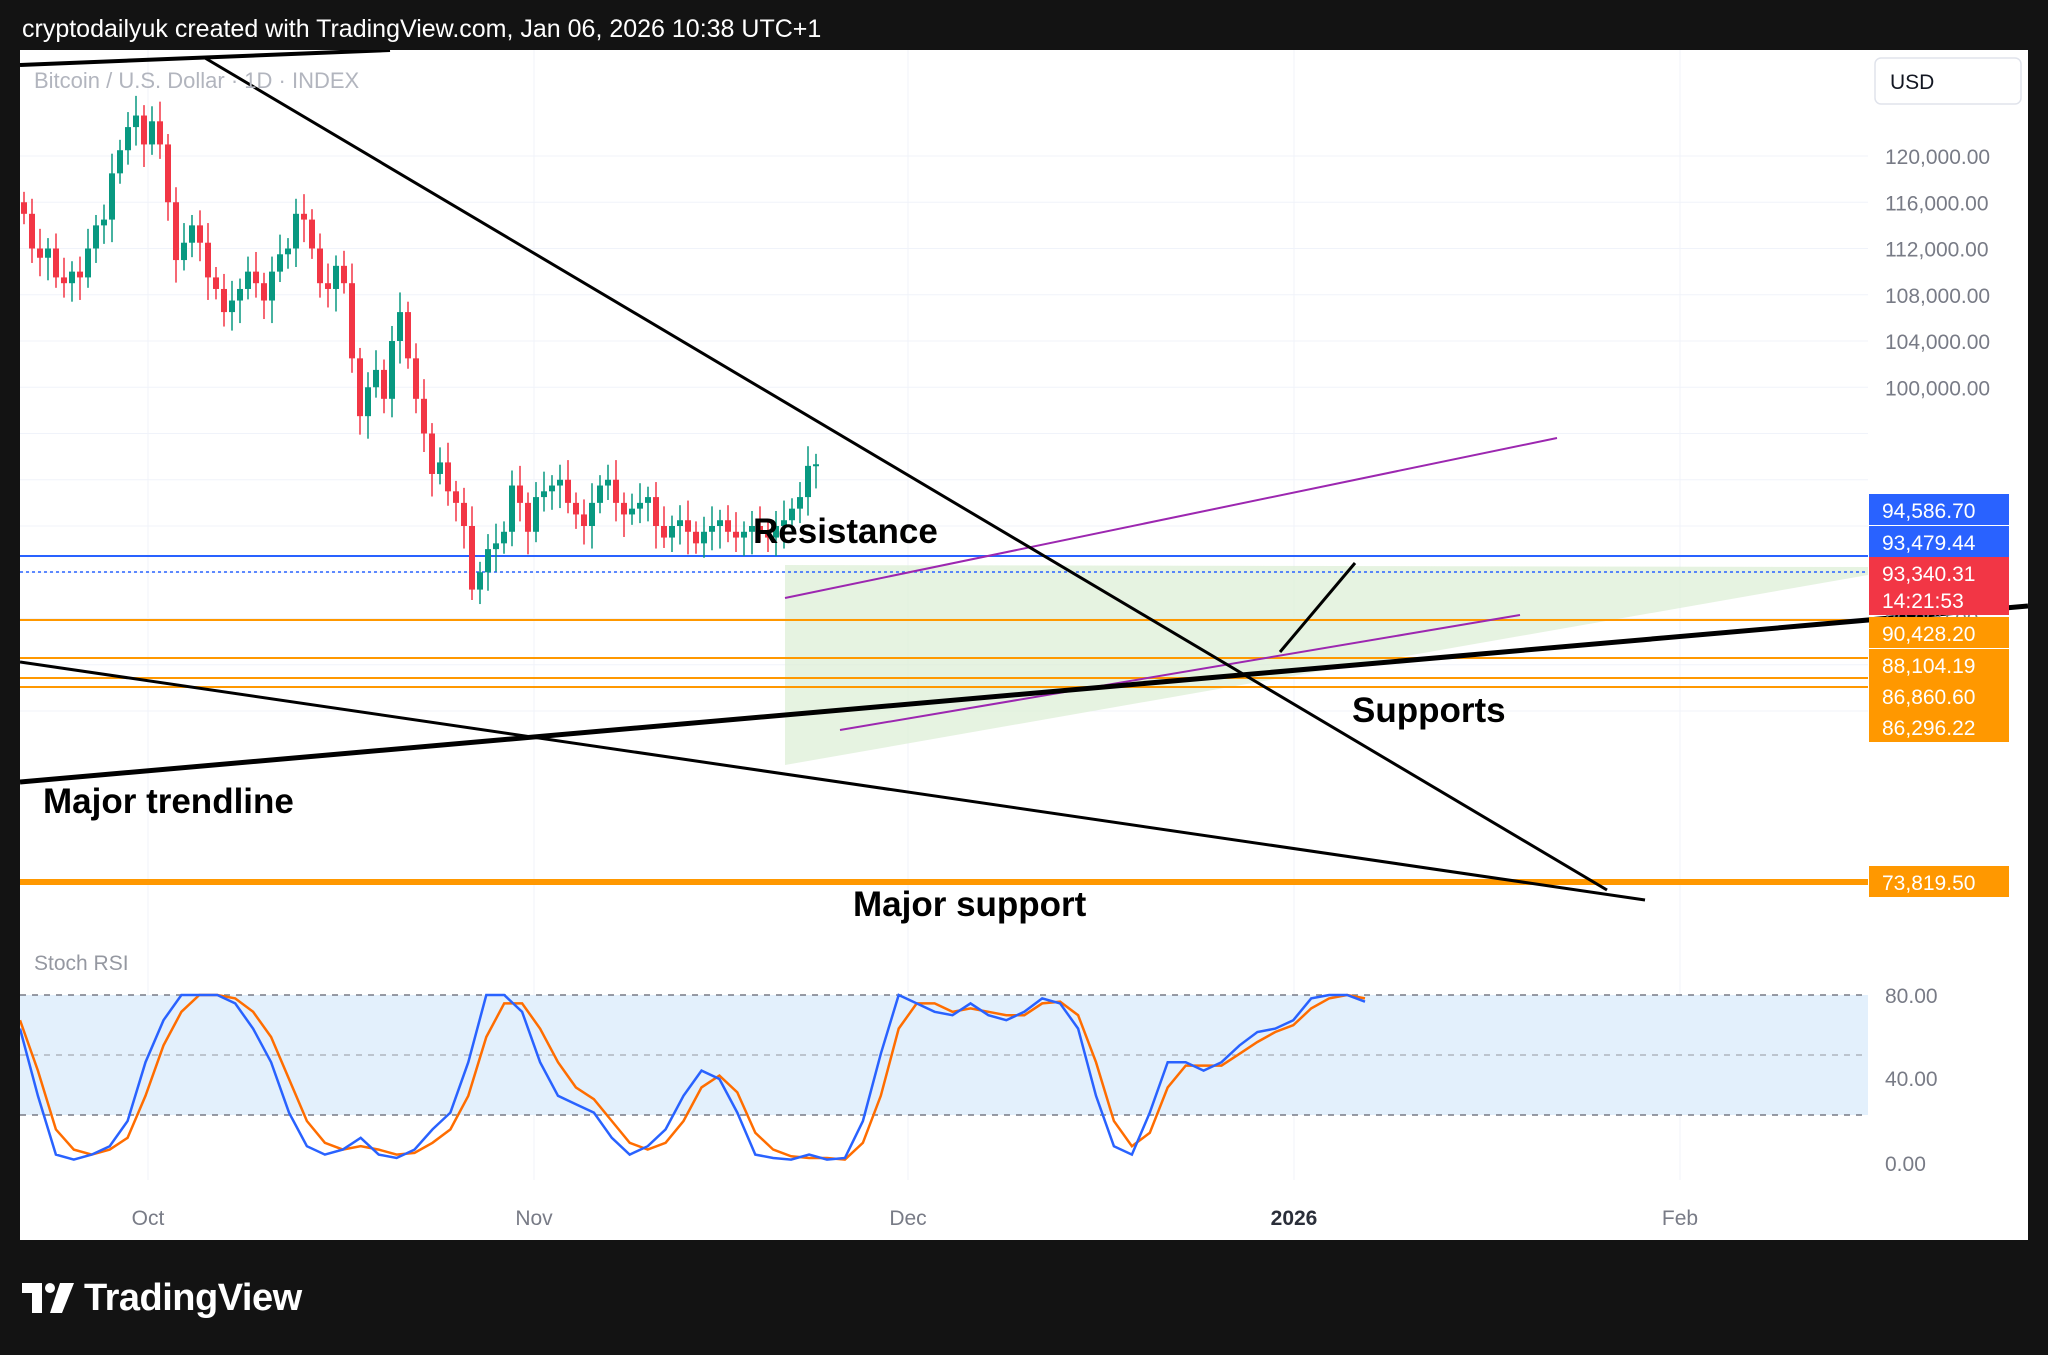 The height and width of the screenshot is (1355, 2048). Describe the element at coordinates (1911, 1079) in the screenshot. I see `stoch-axis-label: 40.00` at that location.